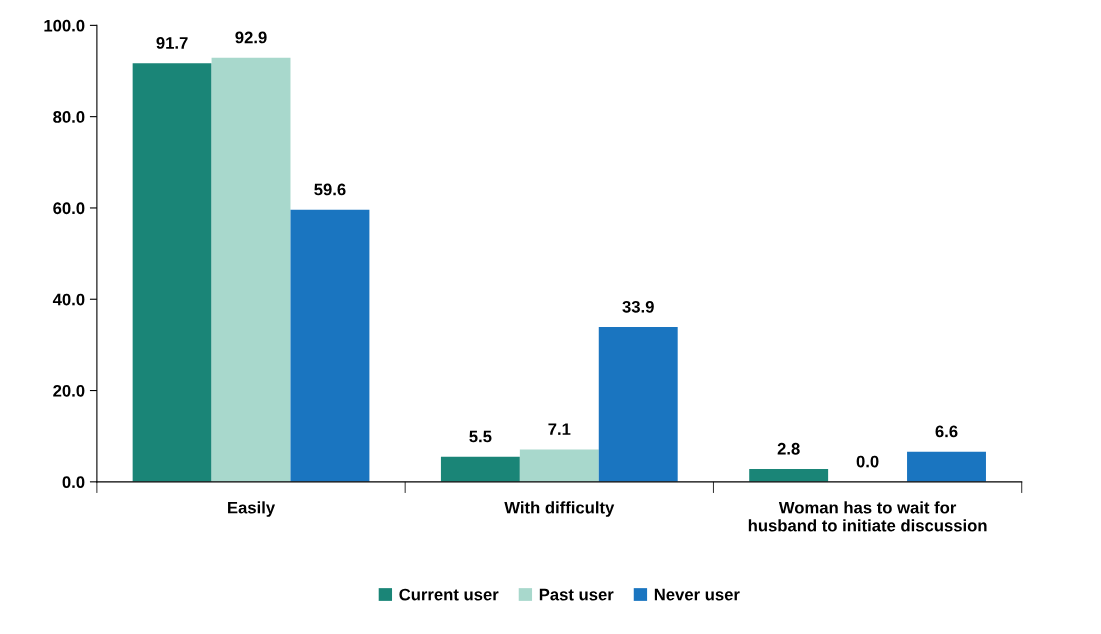  Describe the element at coordinates (638, 306) in the screenshot. I see `data-label: 33.9` at that location.